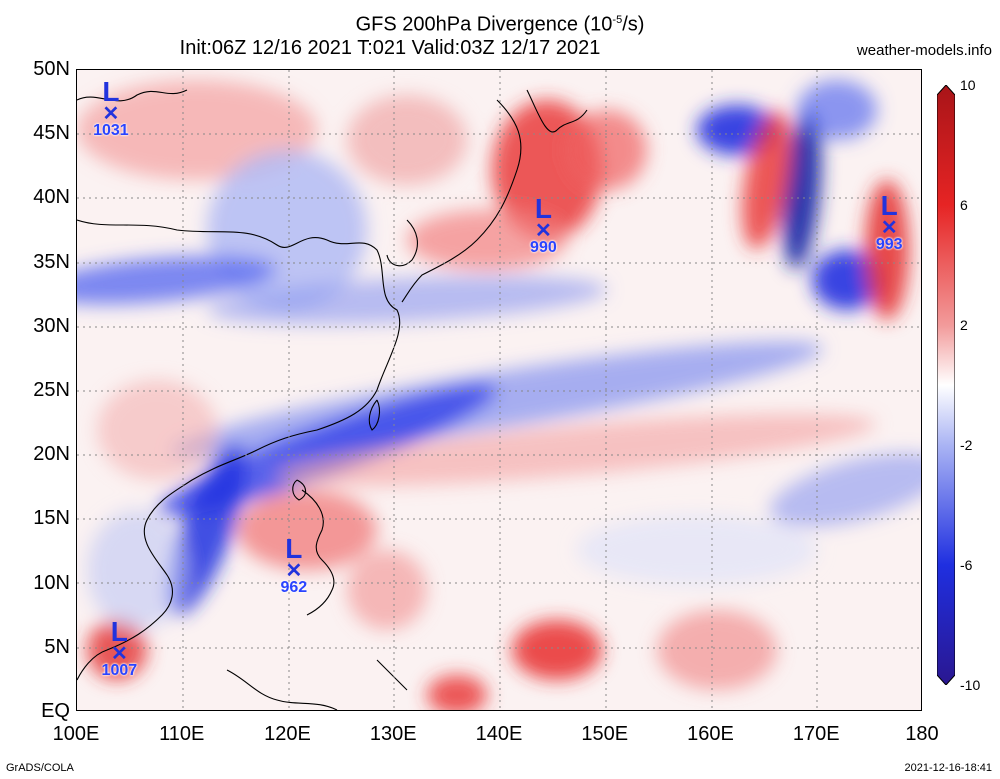  I want to click on low-marker: L ✕ 962, so click(294, 564).